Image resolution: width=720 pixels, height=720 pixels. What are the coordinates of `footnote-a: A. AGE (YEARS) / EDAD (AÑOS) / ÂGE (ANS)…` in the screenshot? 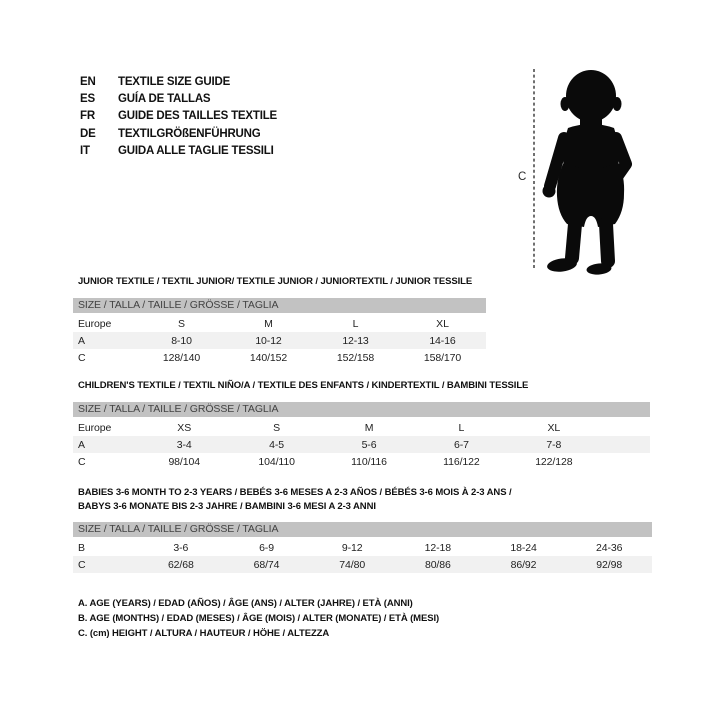 It's located at (245, 603).